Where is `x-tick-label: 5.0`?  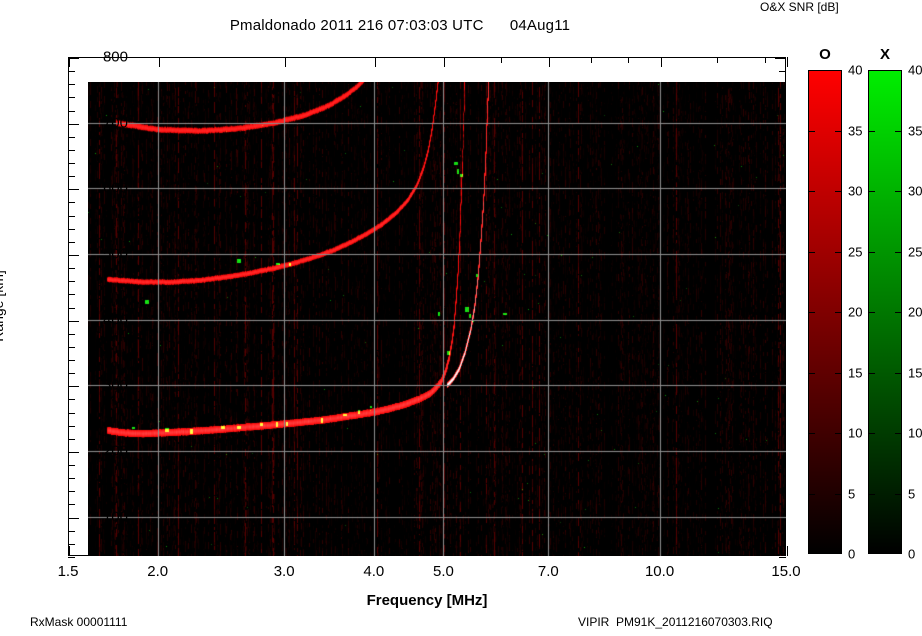
x-tick-label: 5.0 is located at coordinates (443, 571).